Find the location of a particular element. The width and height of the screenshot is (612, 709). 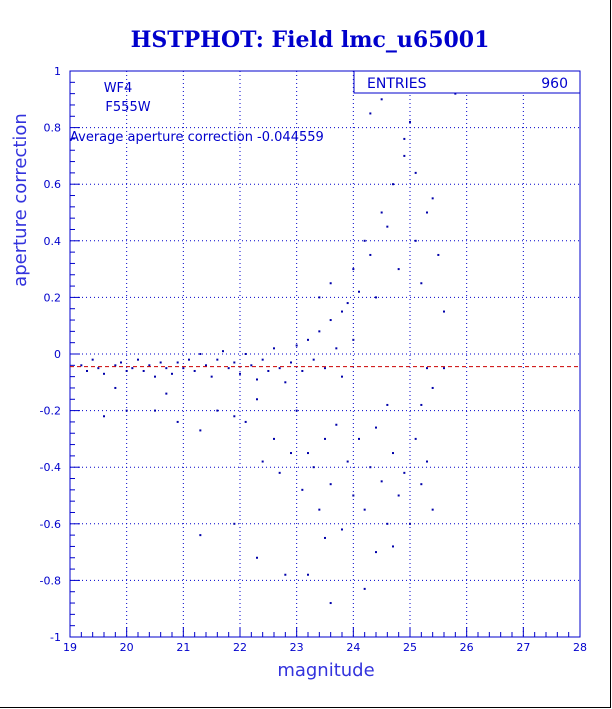

y-tick-label: -0.8 is located at coordinates (50, 580).